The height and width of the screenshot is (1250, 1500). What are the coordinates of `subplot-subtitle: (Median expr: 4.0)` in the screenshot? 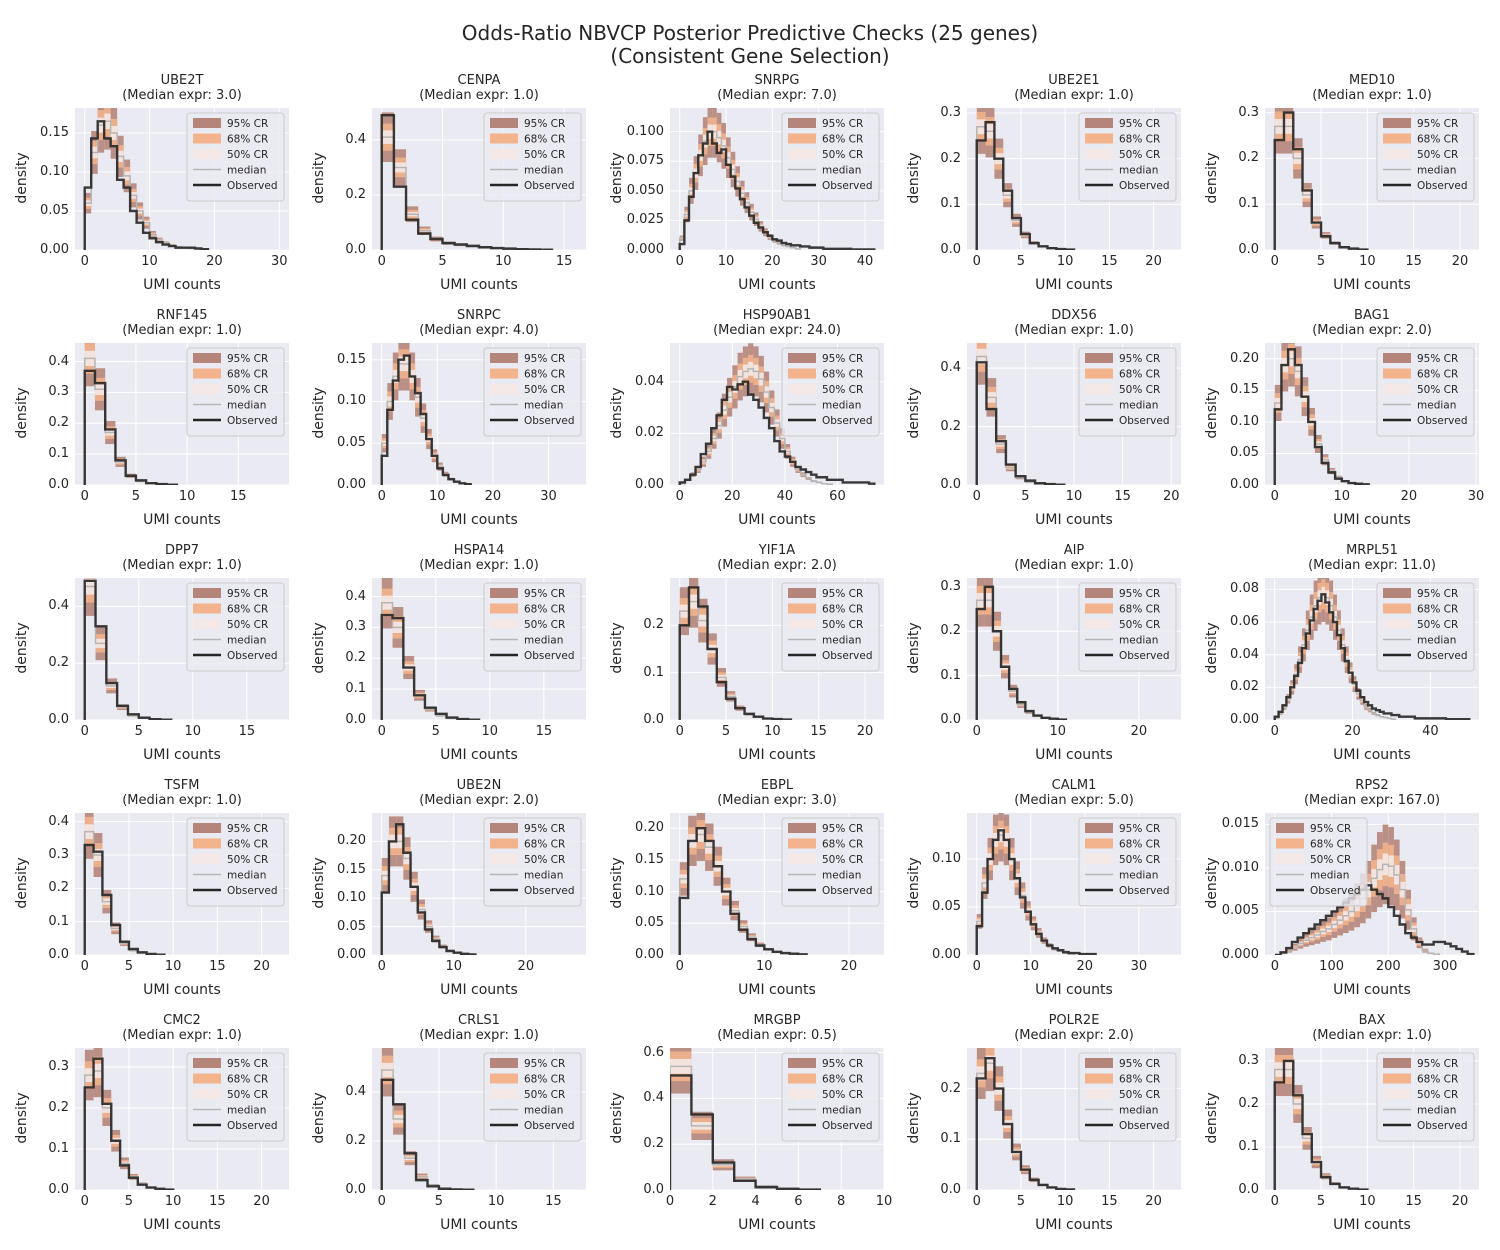 It's located at (479, 330).